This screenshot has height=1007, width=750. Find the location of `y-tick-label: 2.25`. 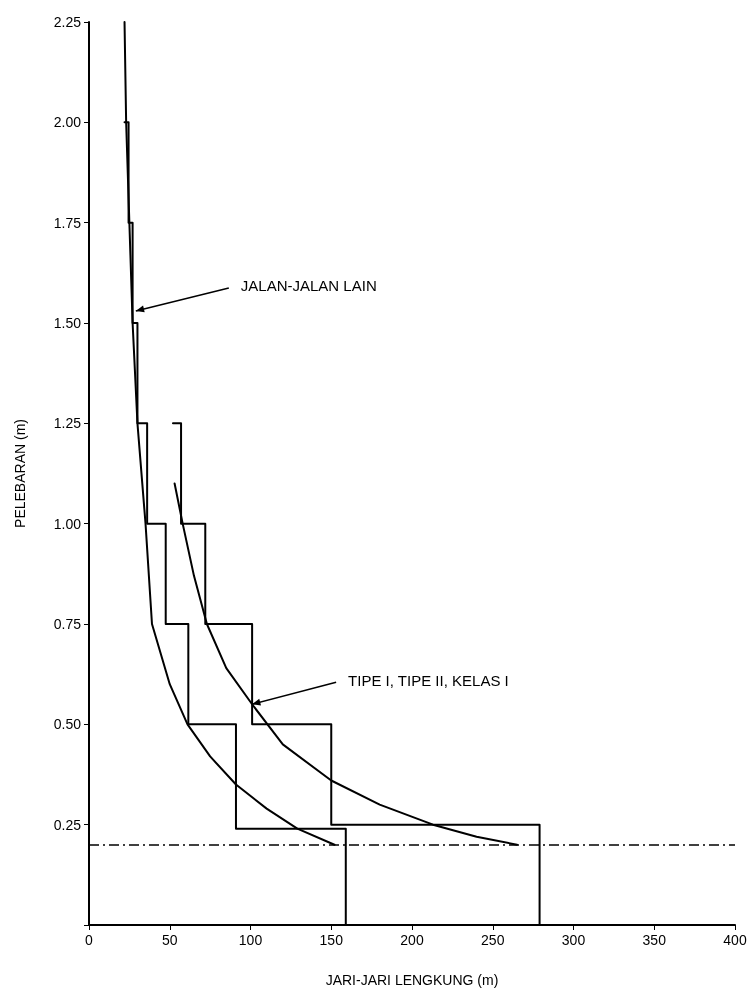

y-tick-label: 2.25 is located at coordinates (67, 22).